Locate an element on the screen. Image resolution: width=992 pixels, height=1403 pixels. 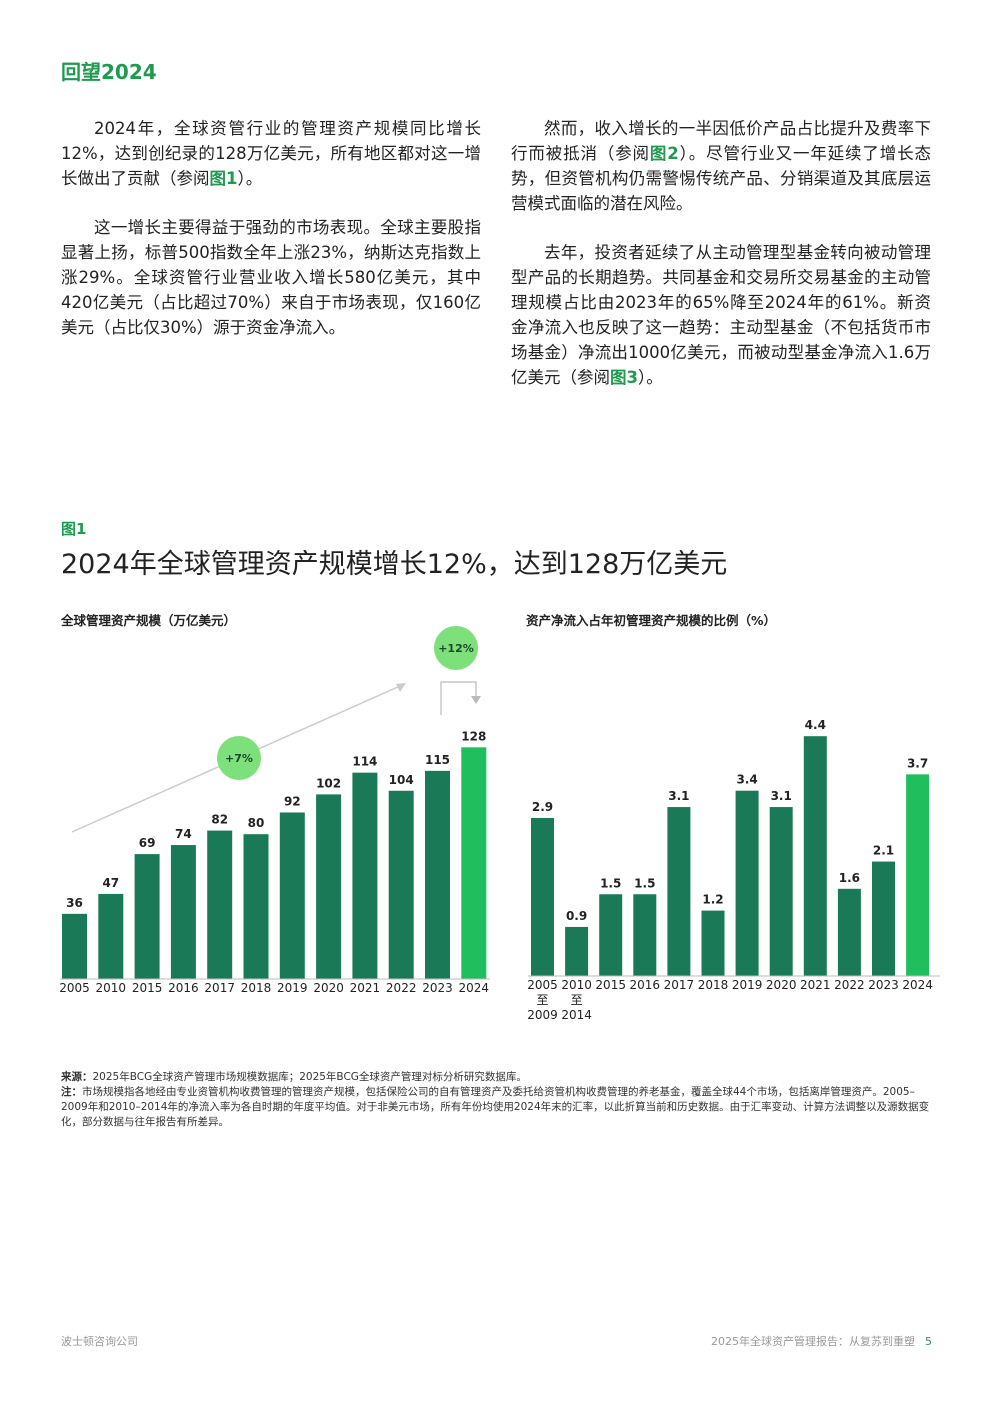
data-label: 104 is located at coordinates (401, 780).